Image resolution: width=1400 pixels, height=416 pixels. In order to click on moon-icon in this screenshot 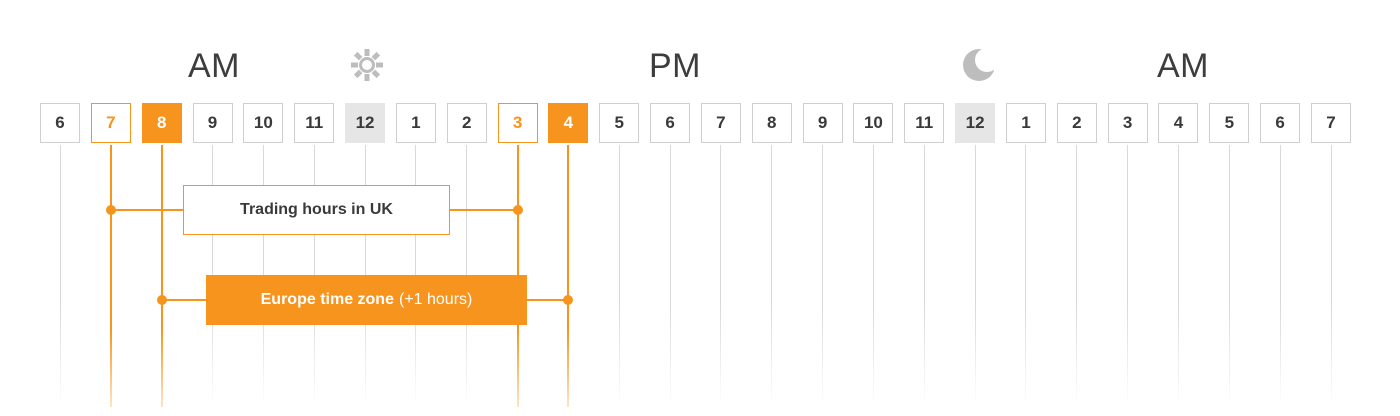, I will do `click(979, 65)`.